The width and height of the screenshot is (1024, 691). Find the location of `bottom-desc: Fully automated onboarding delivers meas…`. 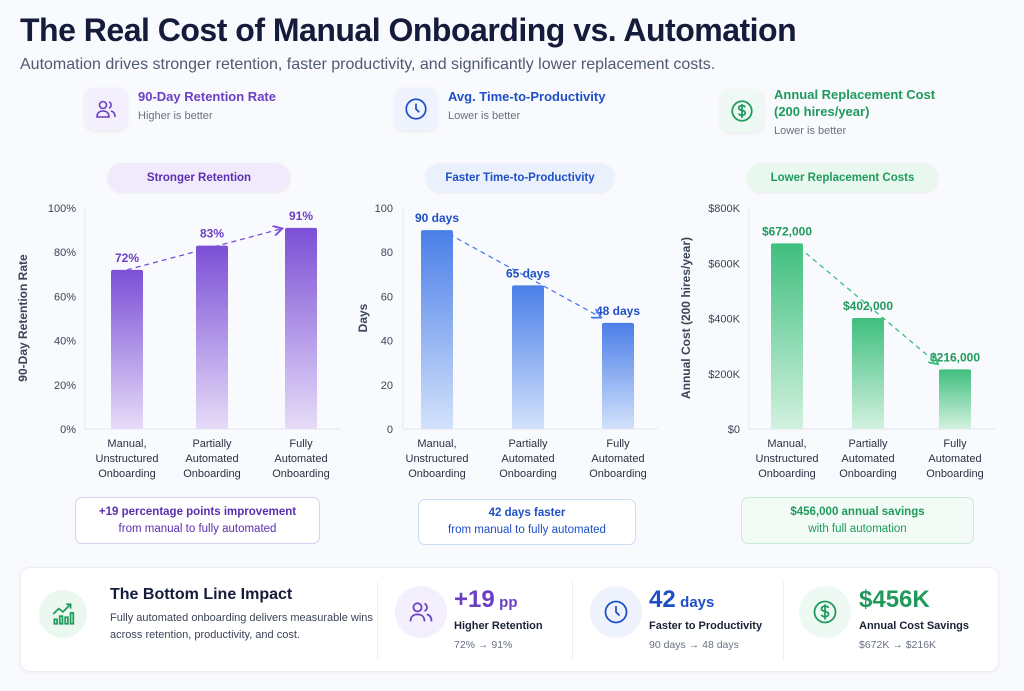

bottom-desc: Fully automated onboarding delivers meas… is located at coordinates (241, 626).